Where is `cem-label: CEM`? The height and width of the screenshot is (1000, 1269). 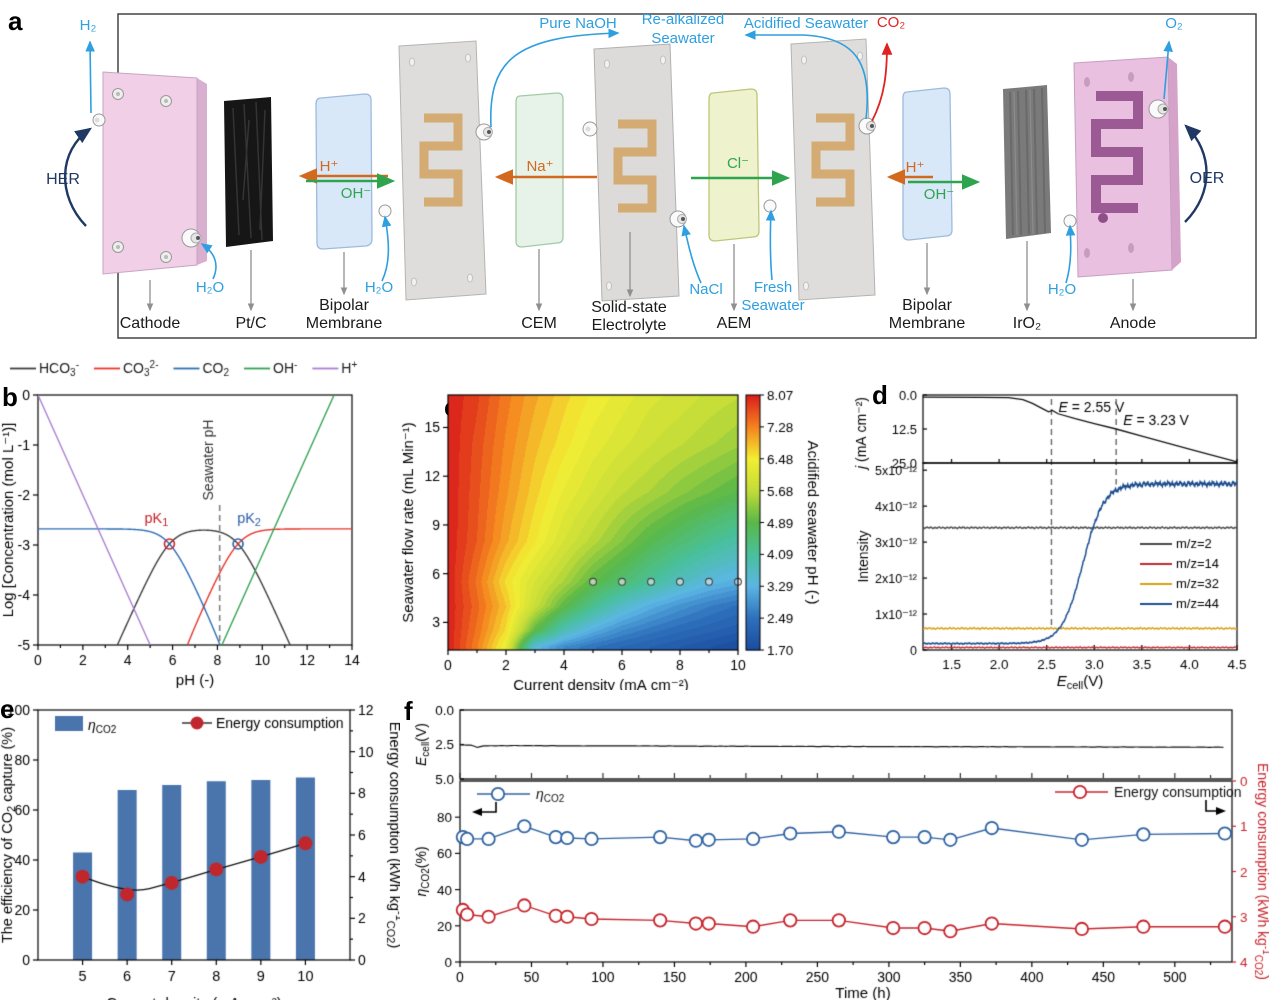
cem-label: CEM is located at coordinates (539, 323).